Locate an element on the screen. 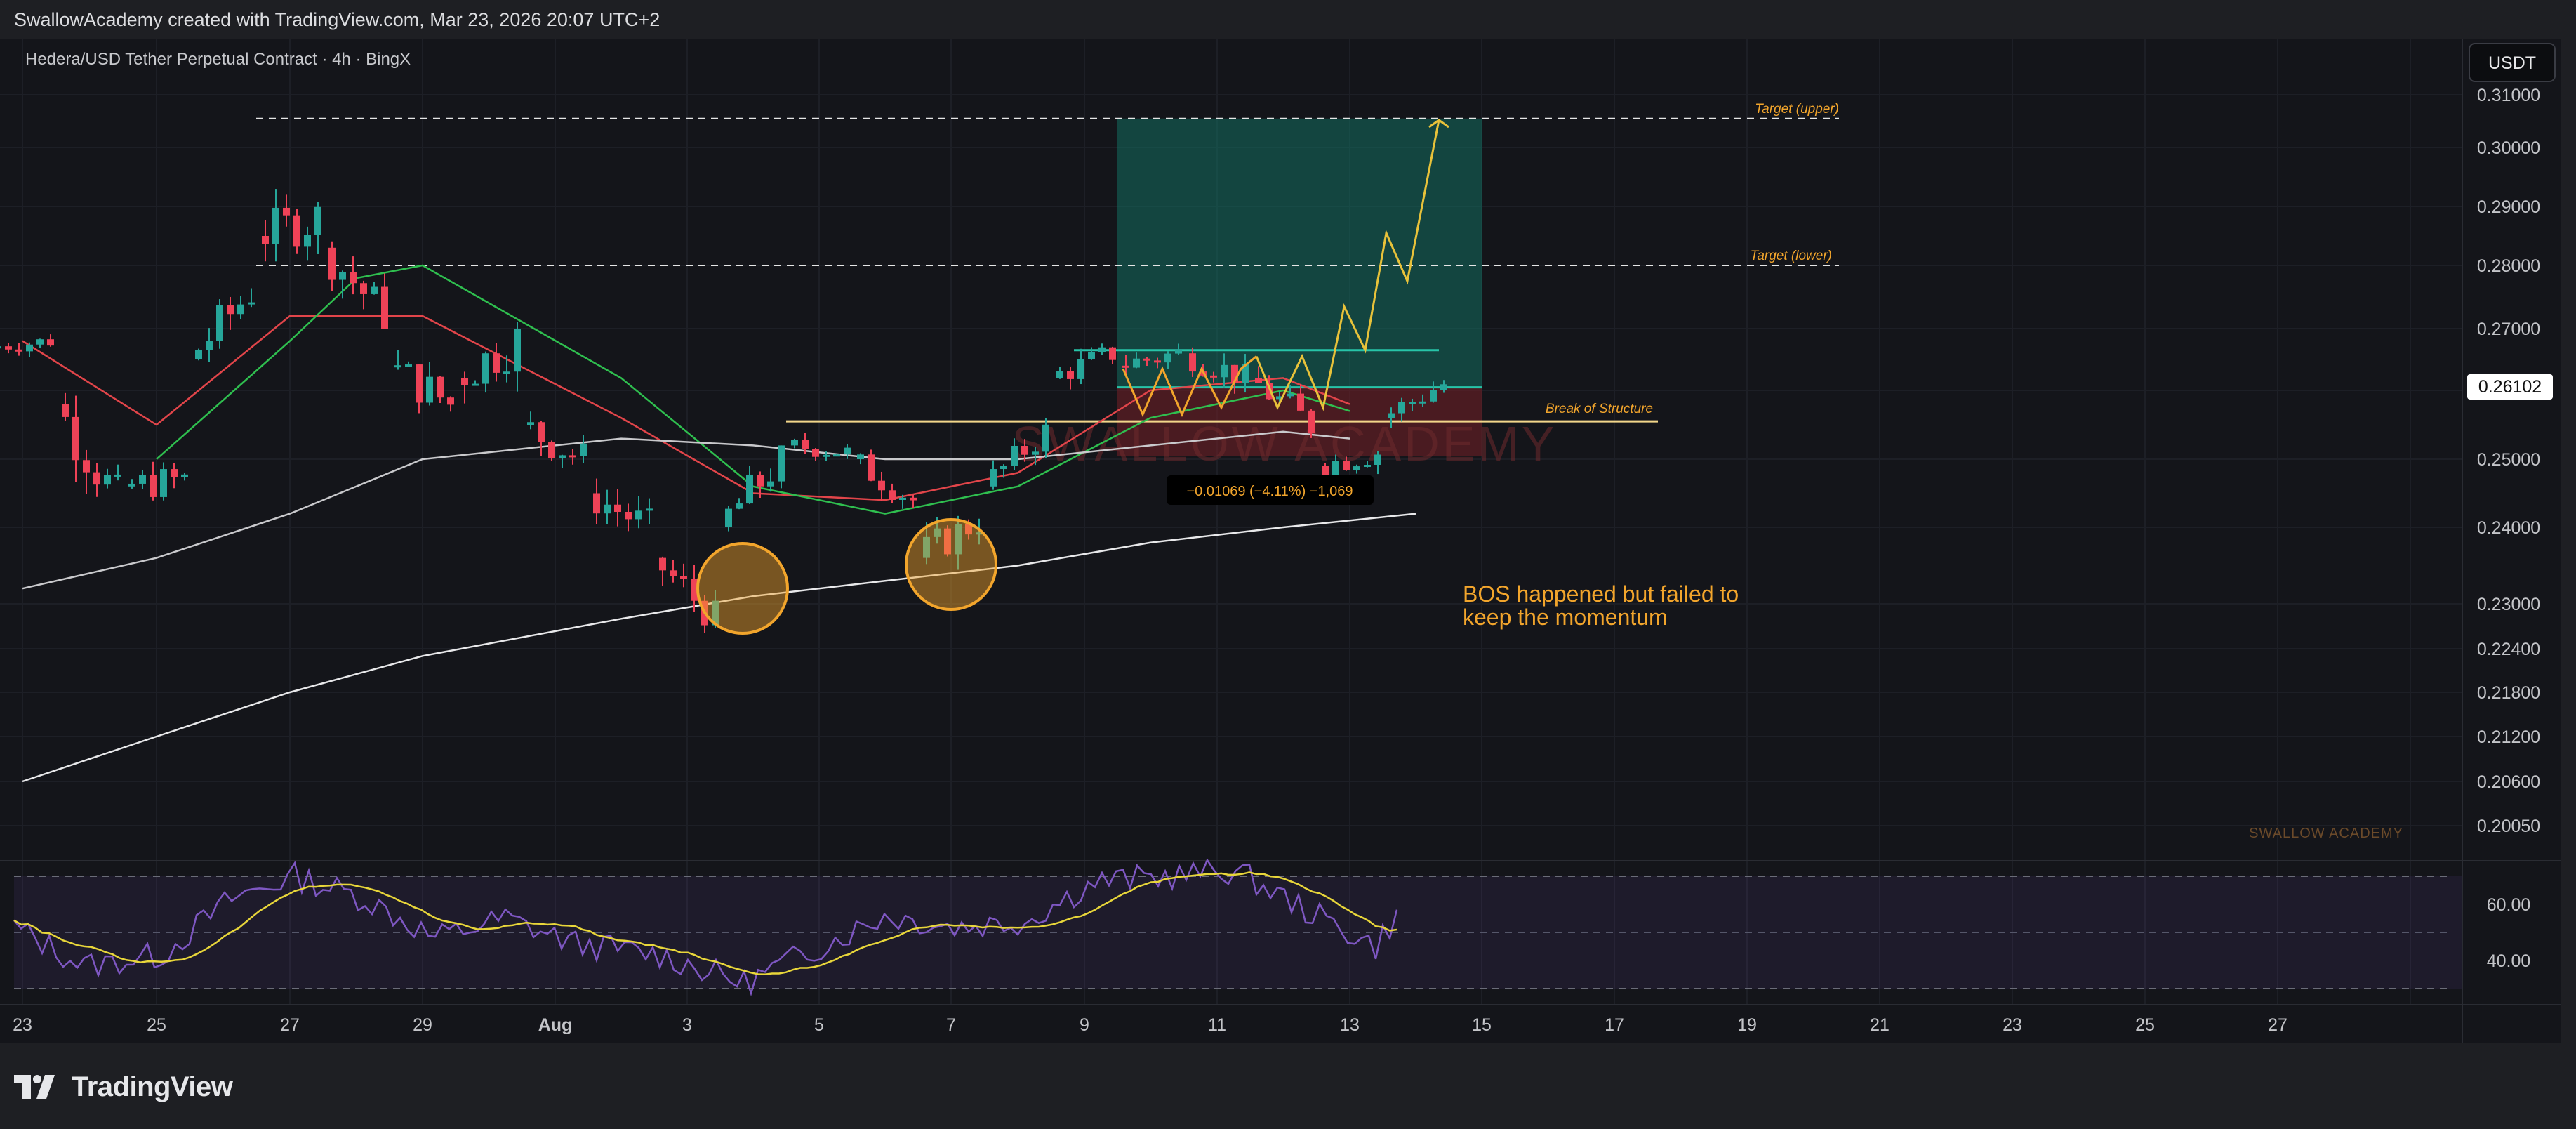  time-axis: 23 25 27 29 Aug 3 5 7 9 11 13 15 17 19 21 23 25 27 is located at coordinates (1150, 1025).